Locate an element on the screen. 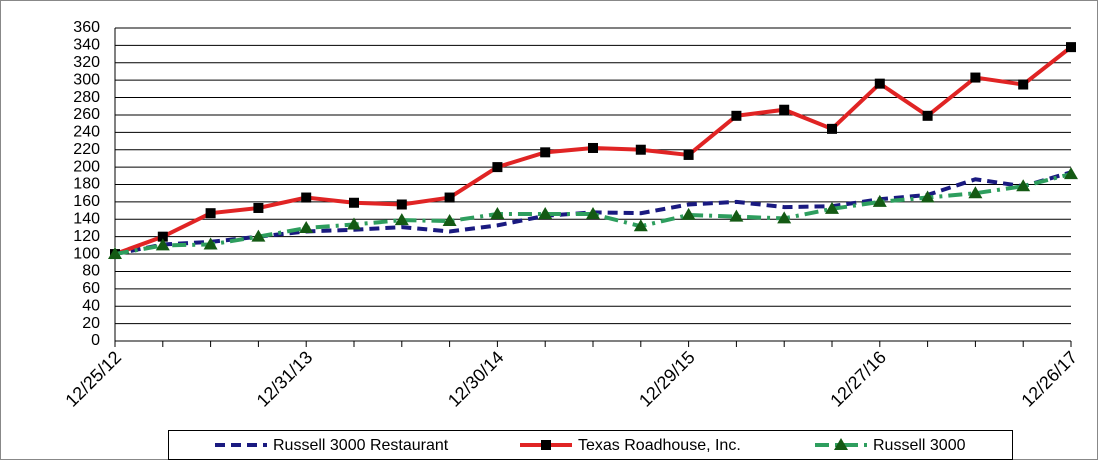  y-tick-label: 220 is located at coordinates (86, 149).